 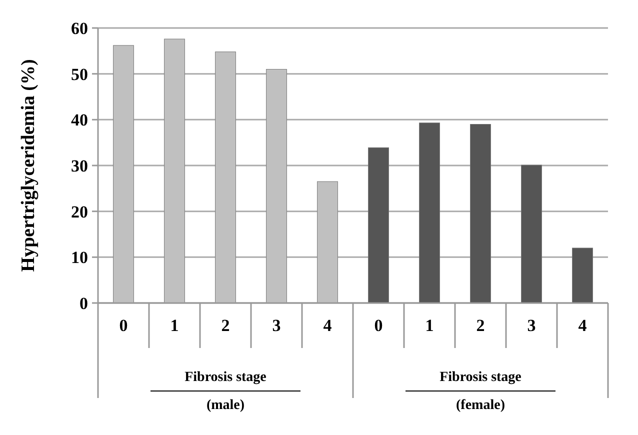 What do you see at coordinates (79, 120) in the screenshot?
I see `y-tick-label: 40` at bounding box center [79, 120].